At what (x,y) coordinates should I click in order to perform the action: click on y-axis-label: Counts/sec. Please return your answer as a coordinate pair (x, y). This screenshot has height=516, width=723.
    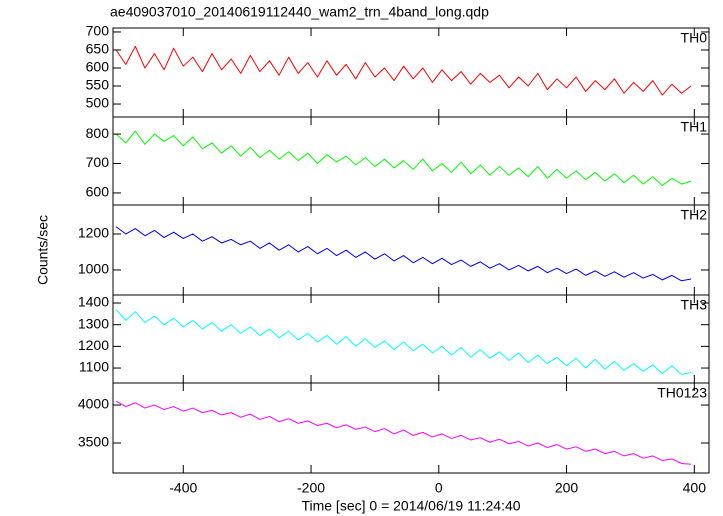
    Looking at the image, I should click on (43, 250).